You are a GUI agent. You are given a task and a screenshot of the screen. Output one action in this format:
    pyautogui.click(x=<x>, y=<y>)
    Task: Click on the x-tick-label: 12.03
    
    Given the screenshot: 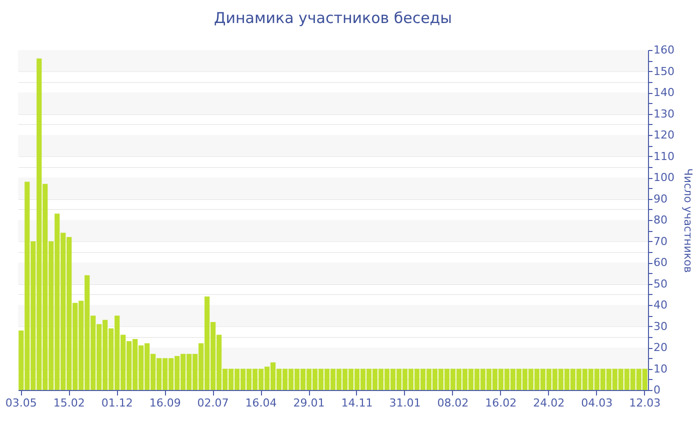 What is the action you would take?
    pyautogui.click(x=645, y=403)
    